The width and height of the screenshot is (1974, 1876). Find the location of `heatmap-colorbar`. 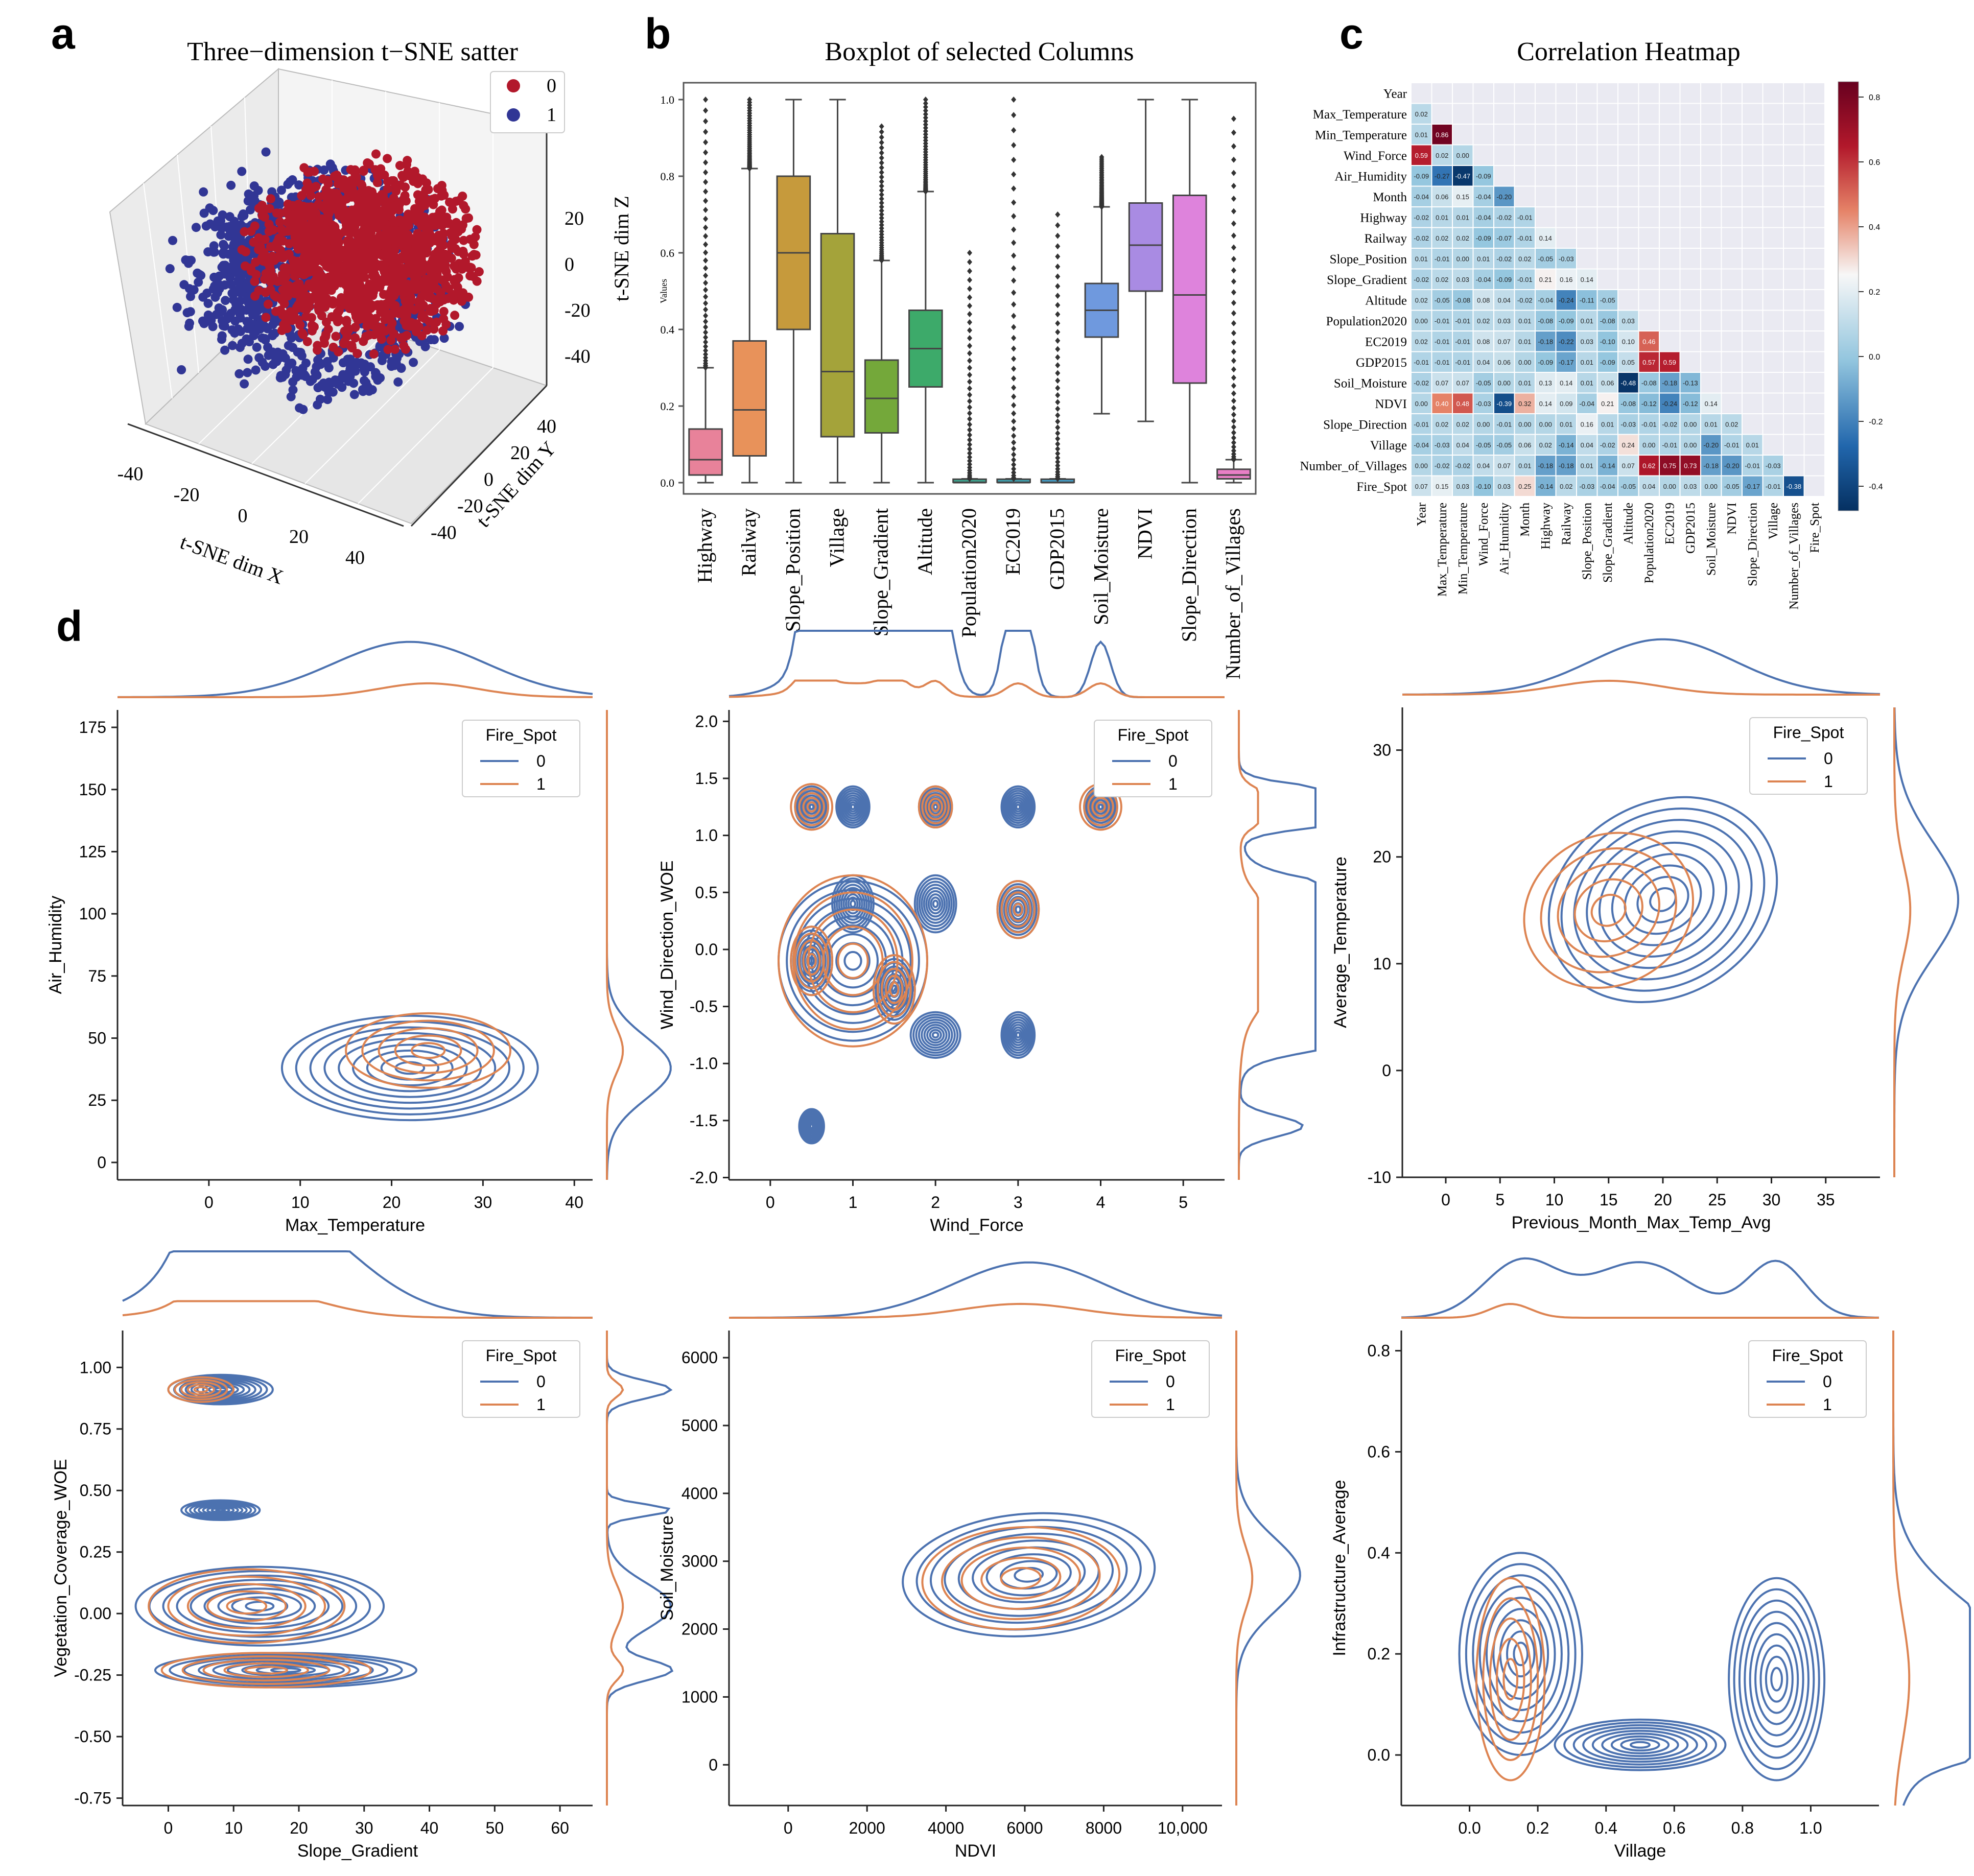

heatmap-colorbar is located at coordinates (1848, 296).